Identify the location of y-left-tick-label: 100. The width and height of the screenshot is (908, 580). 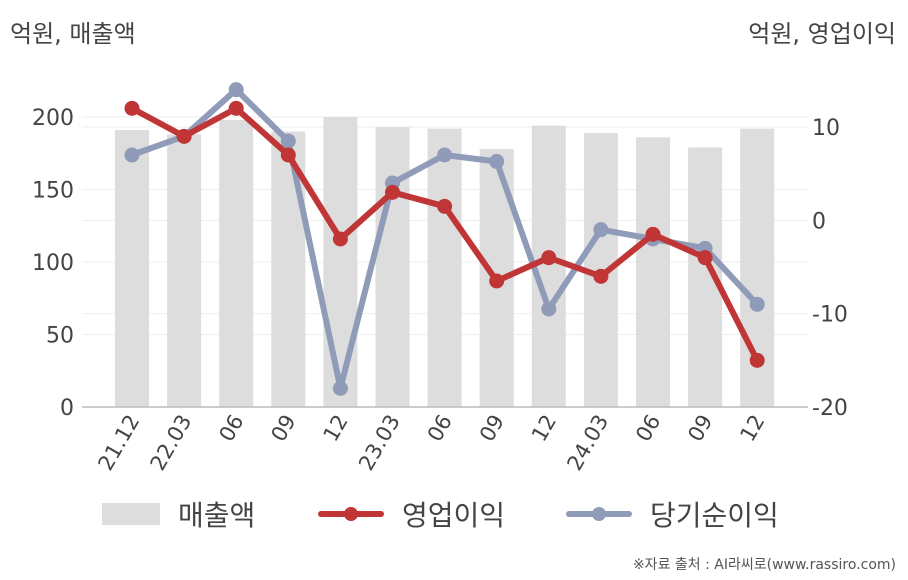
(53, 263).